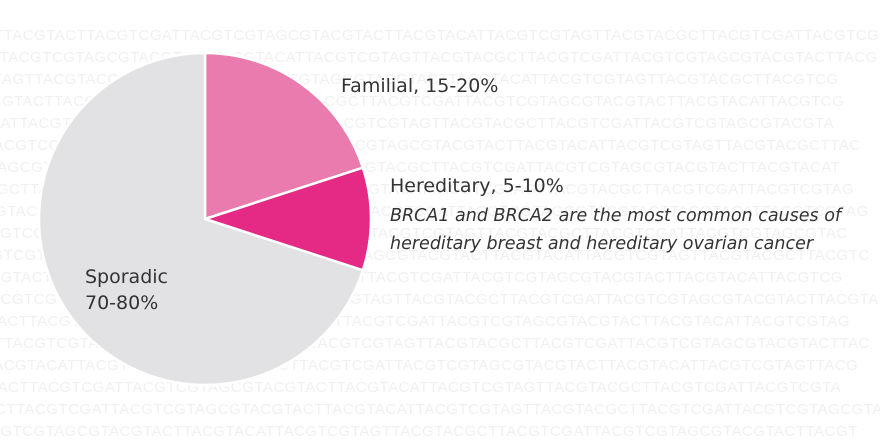 The image size is (880, 440). What do you see at coordinates (420, 86) in the screenshot?
I see `familial-label: Familial, 15-20%` at bounding box center [420, 86].